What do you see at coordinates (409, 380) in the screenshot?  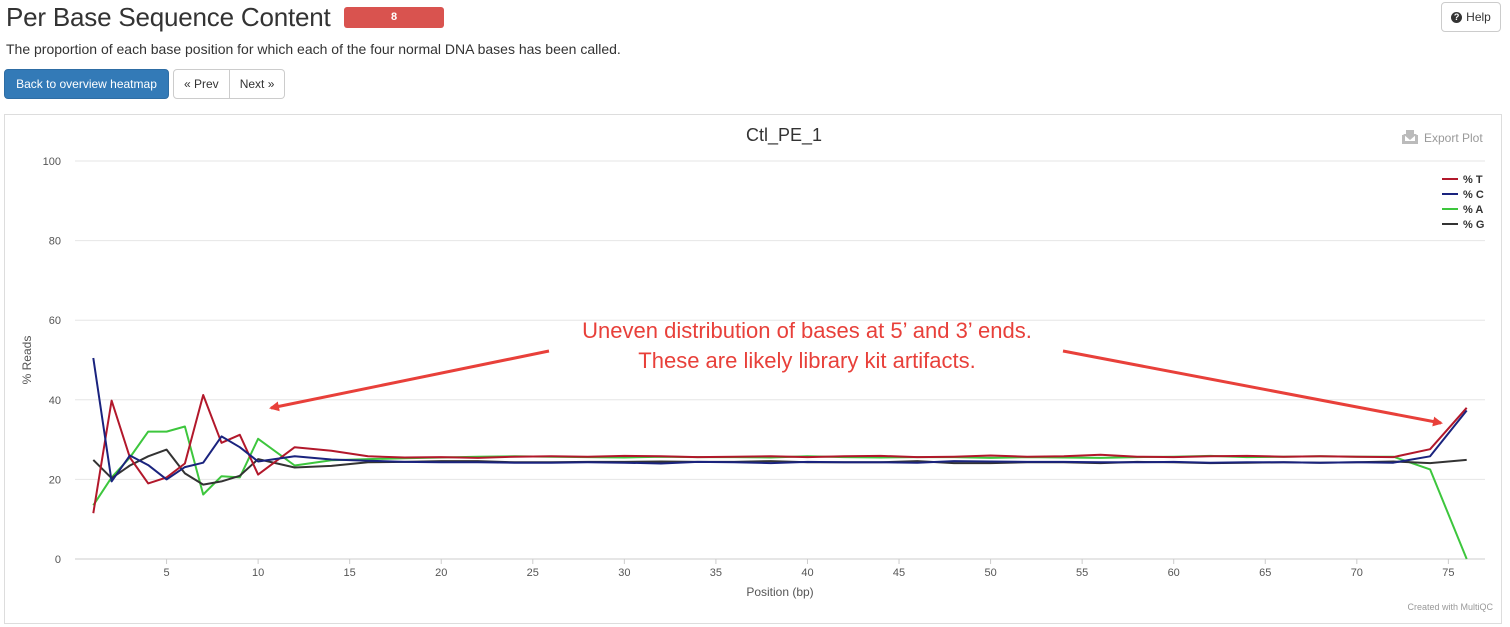 I see `annotation-arrow-left` at bounding box center [409, 380].